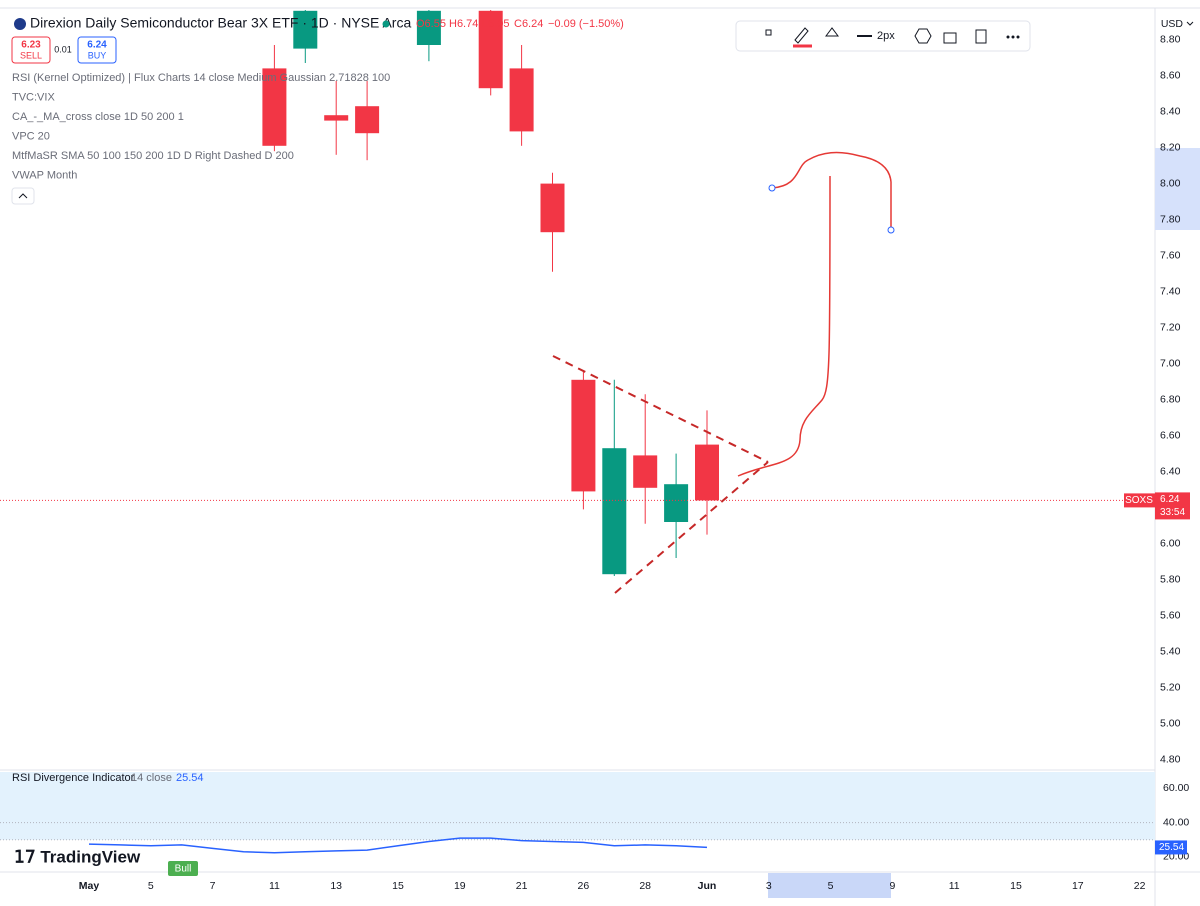 The width and height of the screenshot is (1200, 906). Describe the element at coordinates (769, 886) in the screenshot. I see `x-tick-label: 3` at that location.